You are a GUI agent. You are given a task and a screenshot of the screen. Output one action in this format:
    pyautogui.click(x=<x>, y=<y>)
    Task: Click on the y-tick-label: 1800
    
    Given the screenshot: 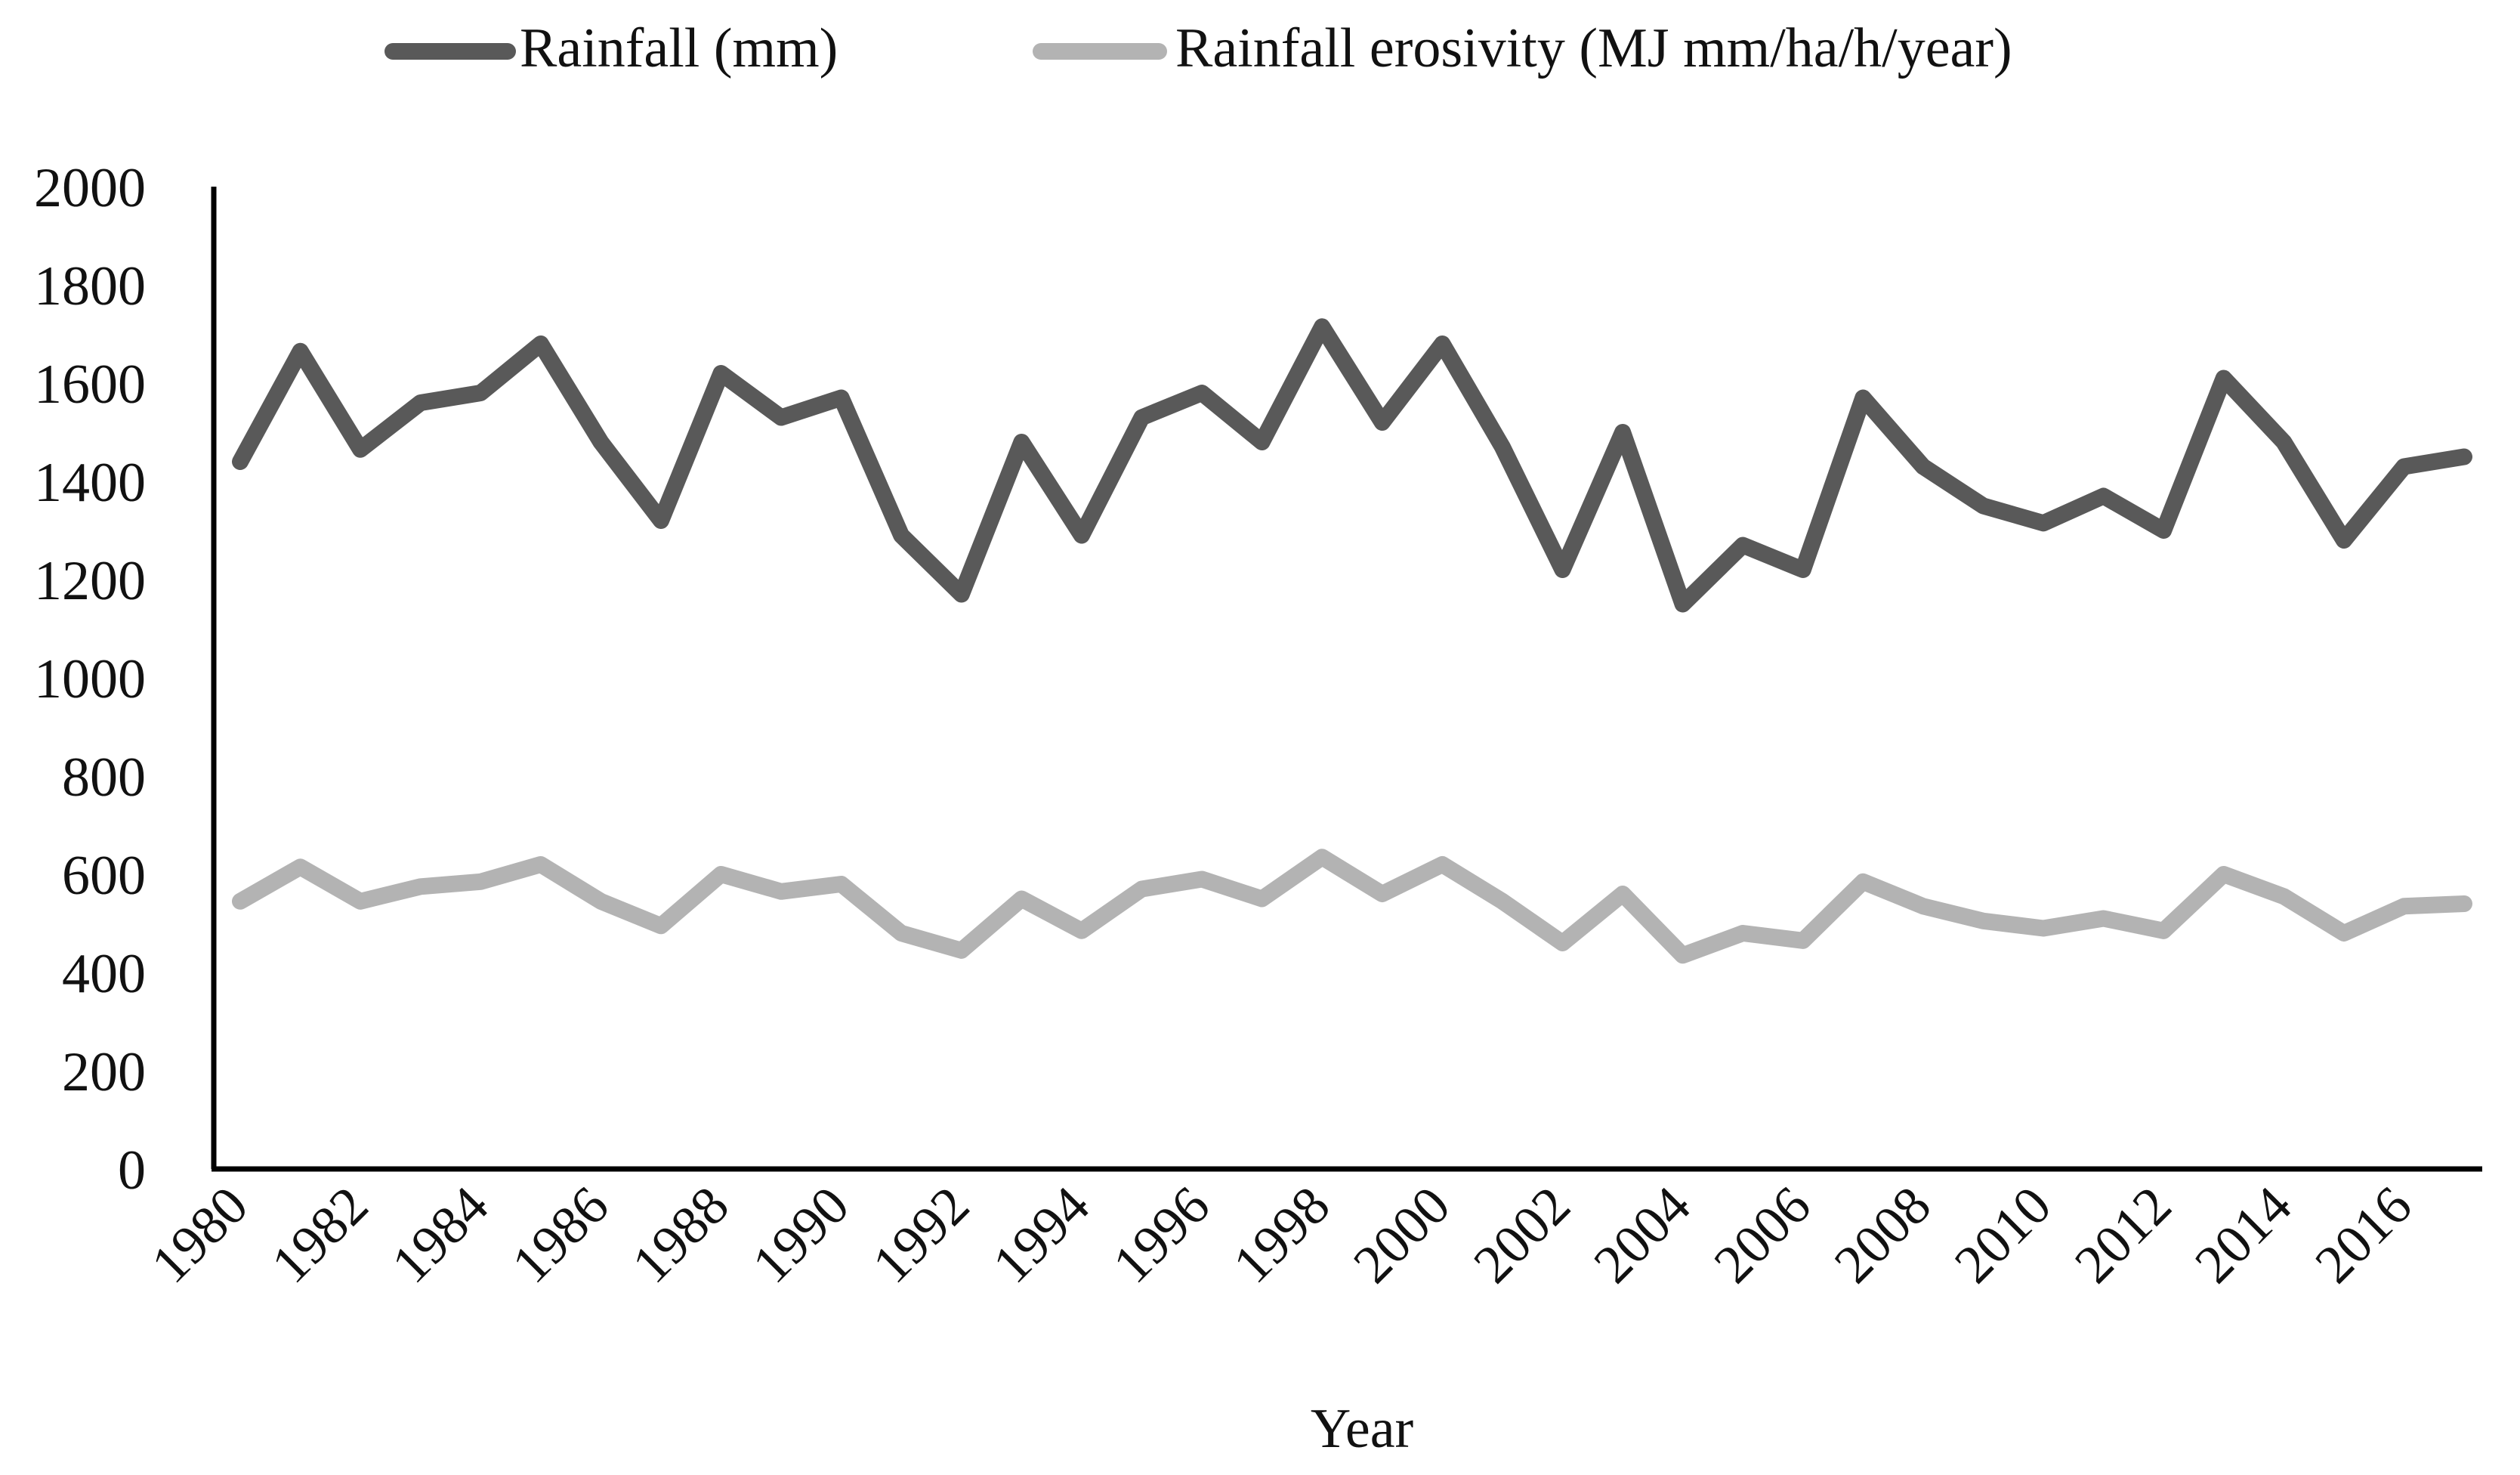 What is the action you would take?
    pyautogui.click(x=90, y=286)
    